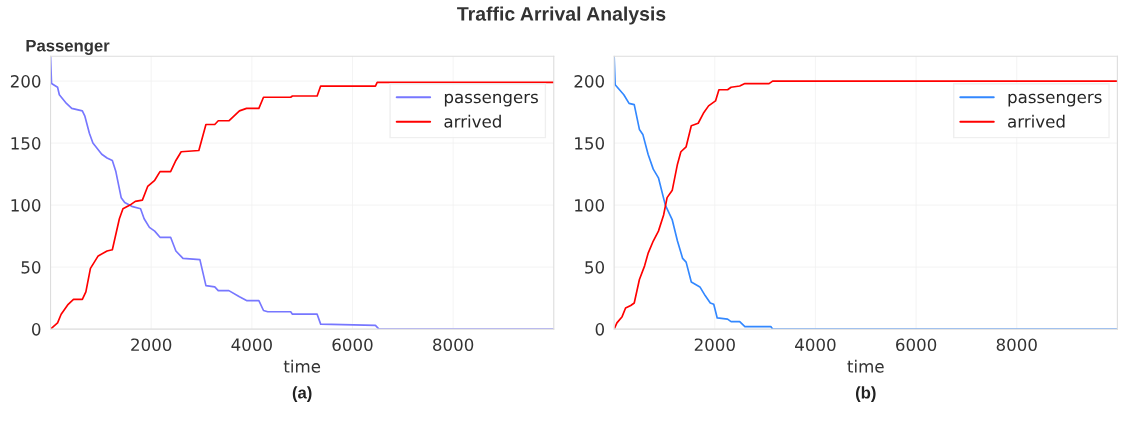  What do you see at coordinates (865, 394) in the screenshot?
I see `text: (b)` at bounding box center [865, 394].